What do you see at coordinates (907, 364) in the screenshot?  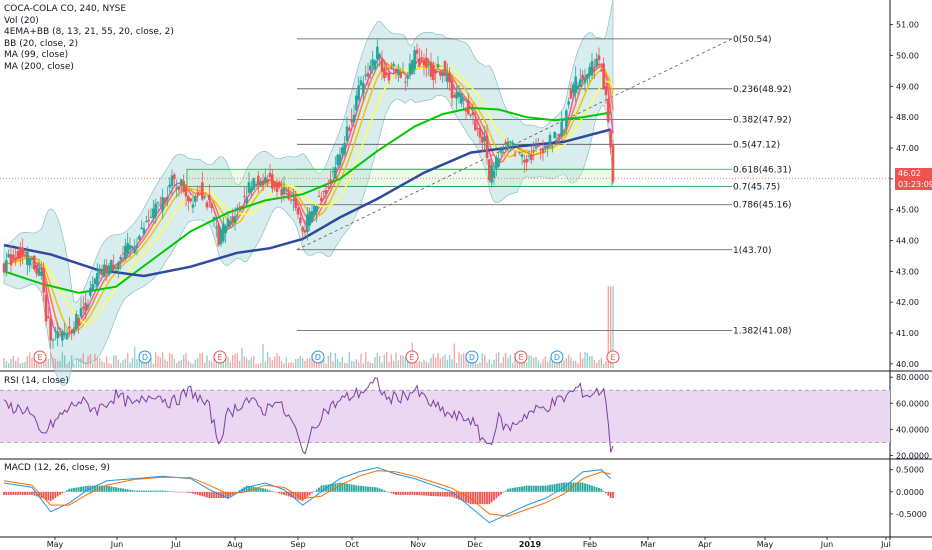 I see `price-tick-label: 40.00` at bounding box center [907, 364].